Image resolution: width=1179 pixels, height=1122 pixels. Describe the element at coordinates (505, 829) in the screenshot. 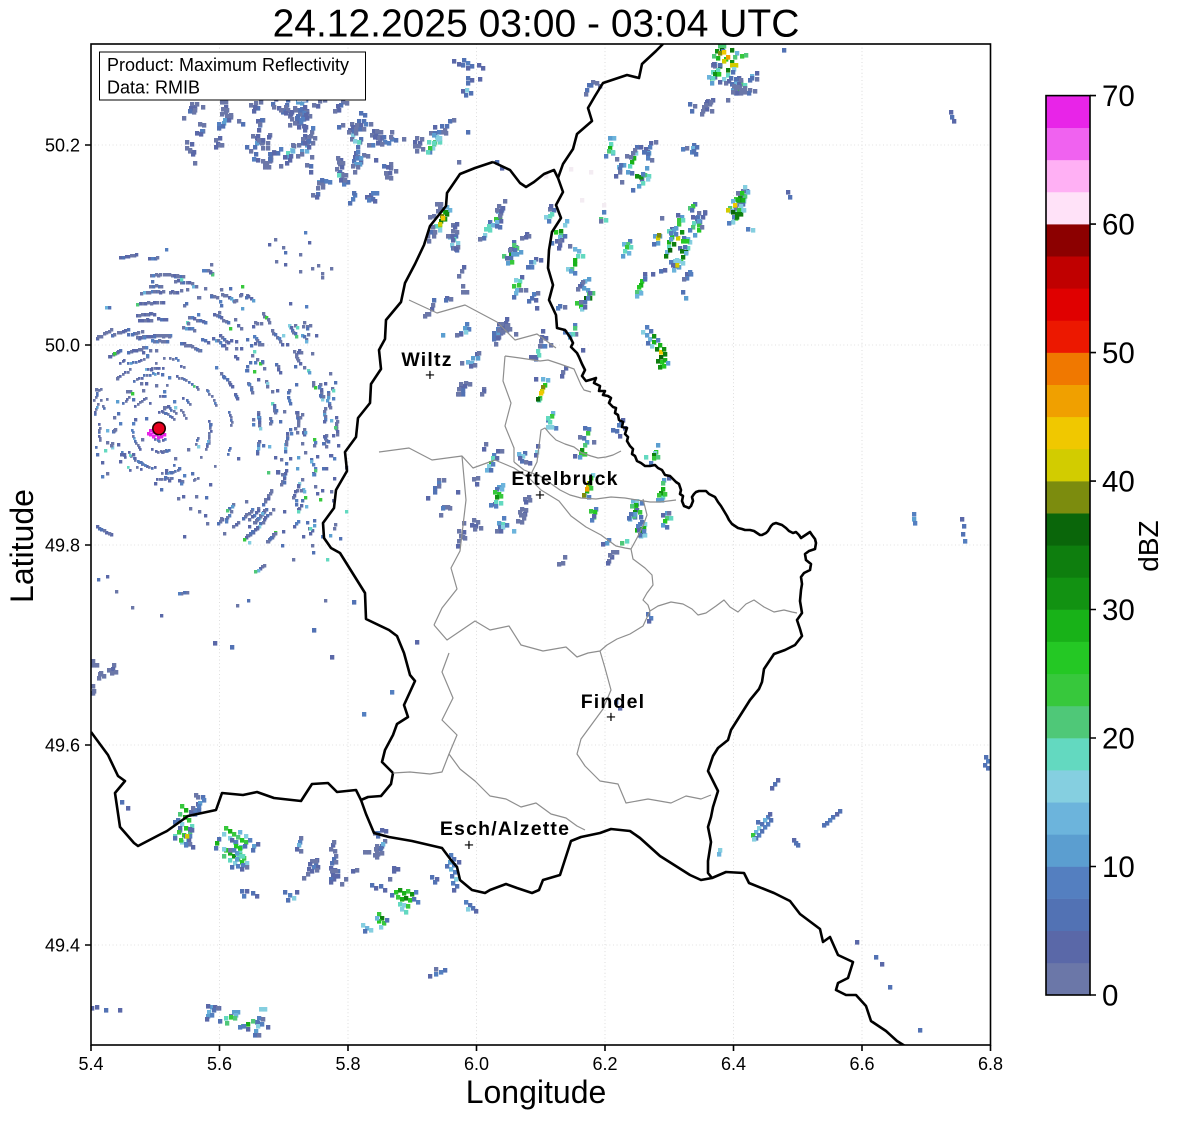

I see `svg-text: Esch/Alzette` at that location.